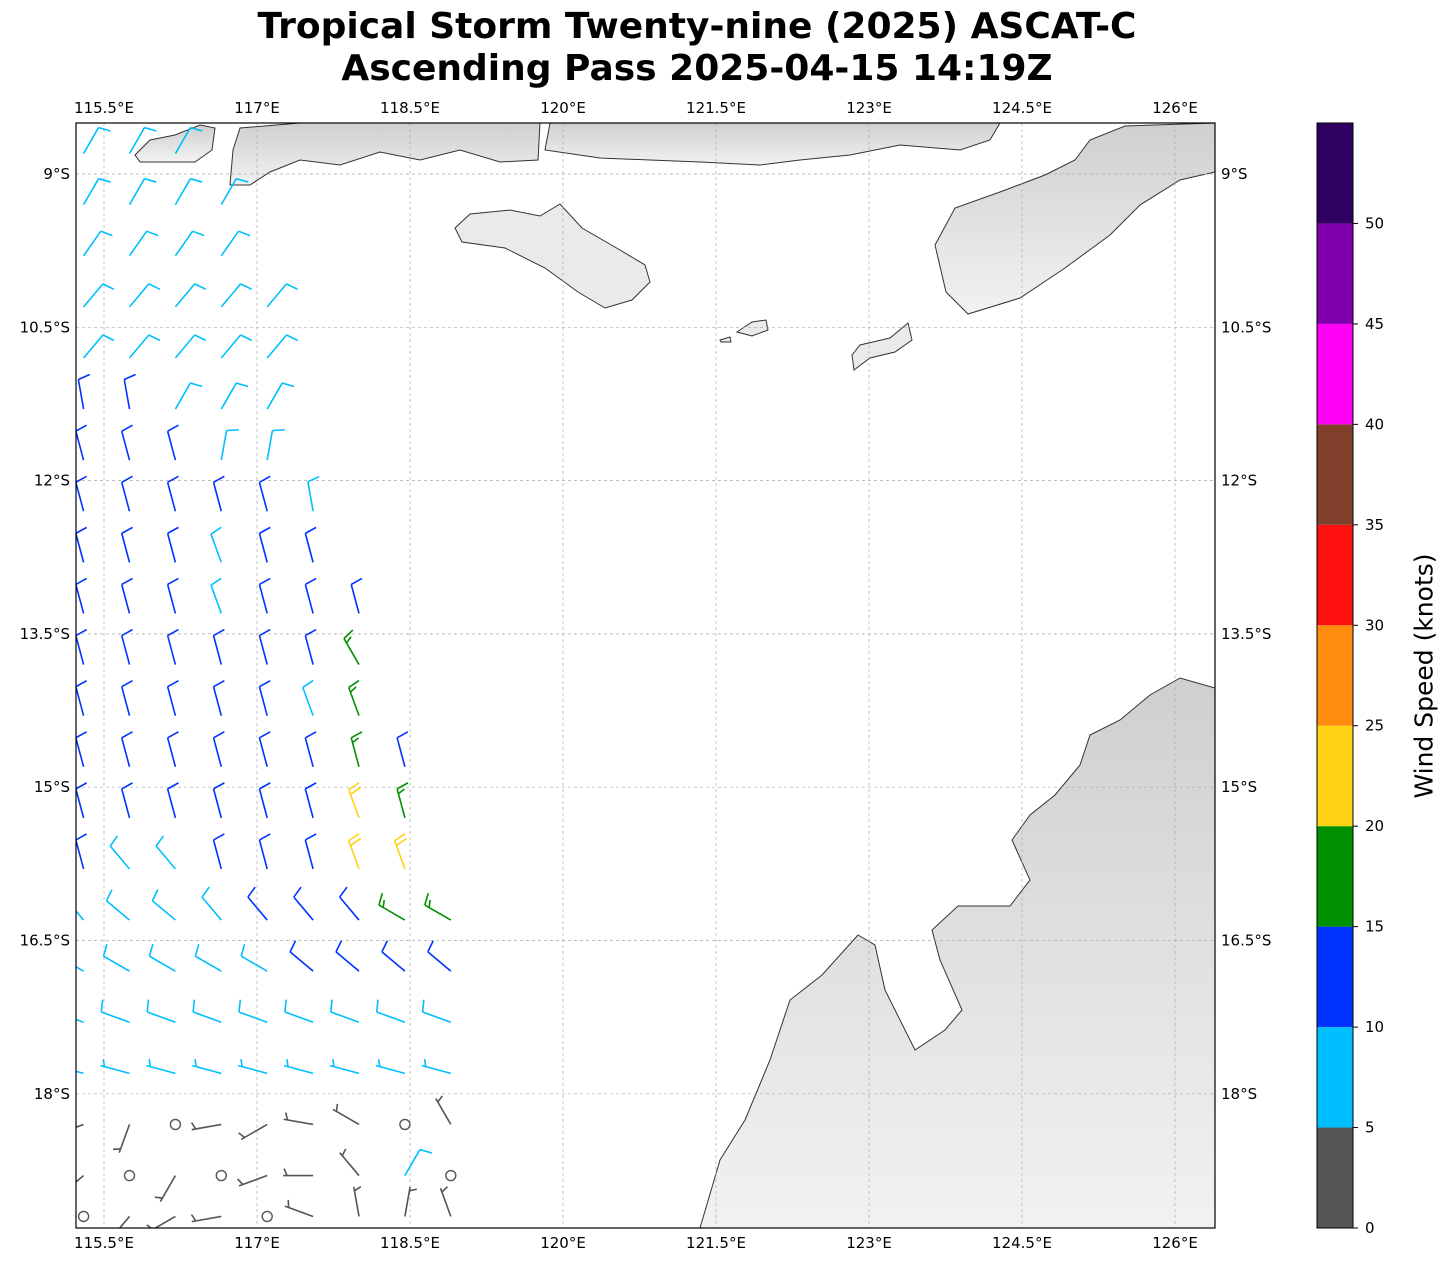 This screenshot has height=1264, width=1453. I want to click on lat-tick-label-right: 15°S, so click(1239, 787).